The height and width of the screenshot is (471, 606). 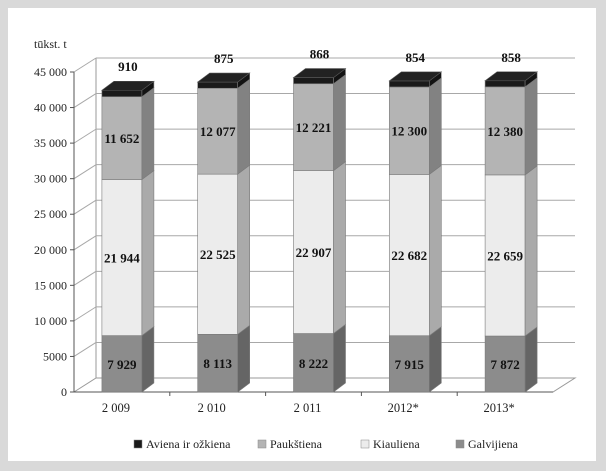 I want to click on data-label: 12 300, so click(x=409, y=131).